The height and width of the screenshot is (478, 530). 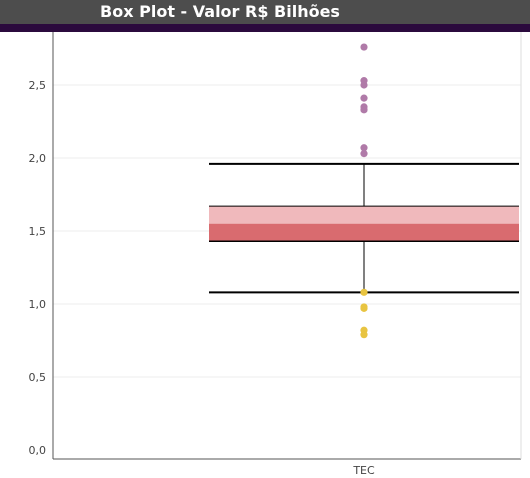 What do you see at coordinates (38, 268) in the screenshot?
I see `y-tick-labels: 0,0 0,5 1,0 1,5 2,0 2,5` at bounding box center [38, 268].